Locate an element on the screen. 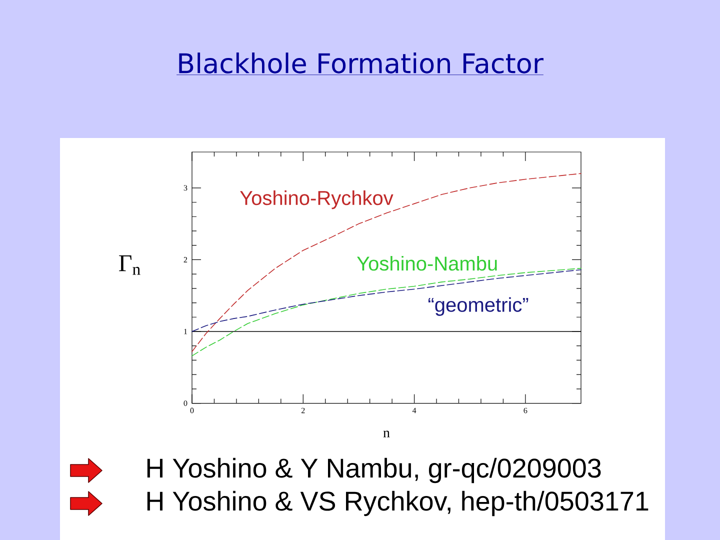  series-label: “geometric” is located at coordinates (478, 306).